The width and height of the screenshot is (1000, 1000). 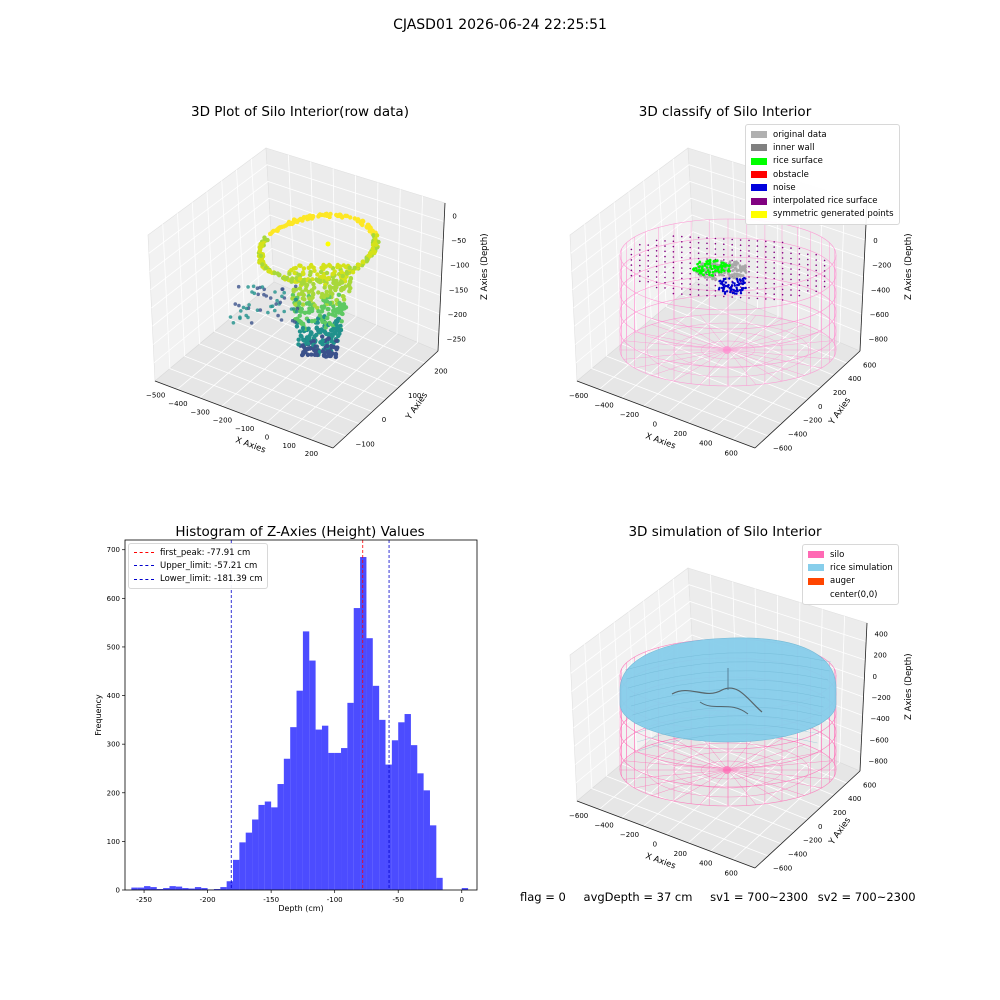 I want to click on legend-item: symmetric generated points, so click(x=822, y=214).